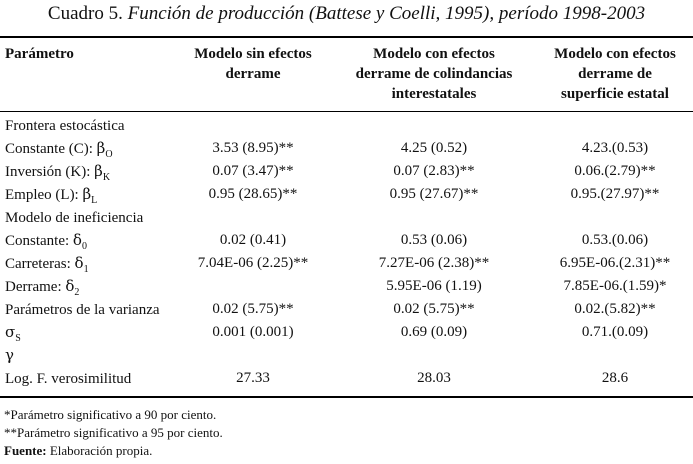 The height and width of the screenshot is (464, 693). I want to click on row-label: σS, so click(13, 333).